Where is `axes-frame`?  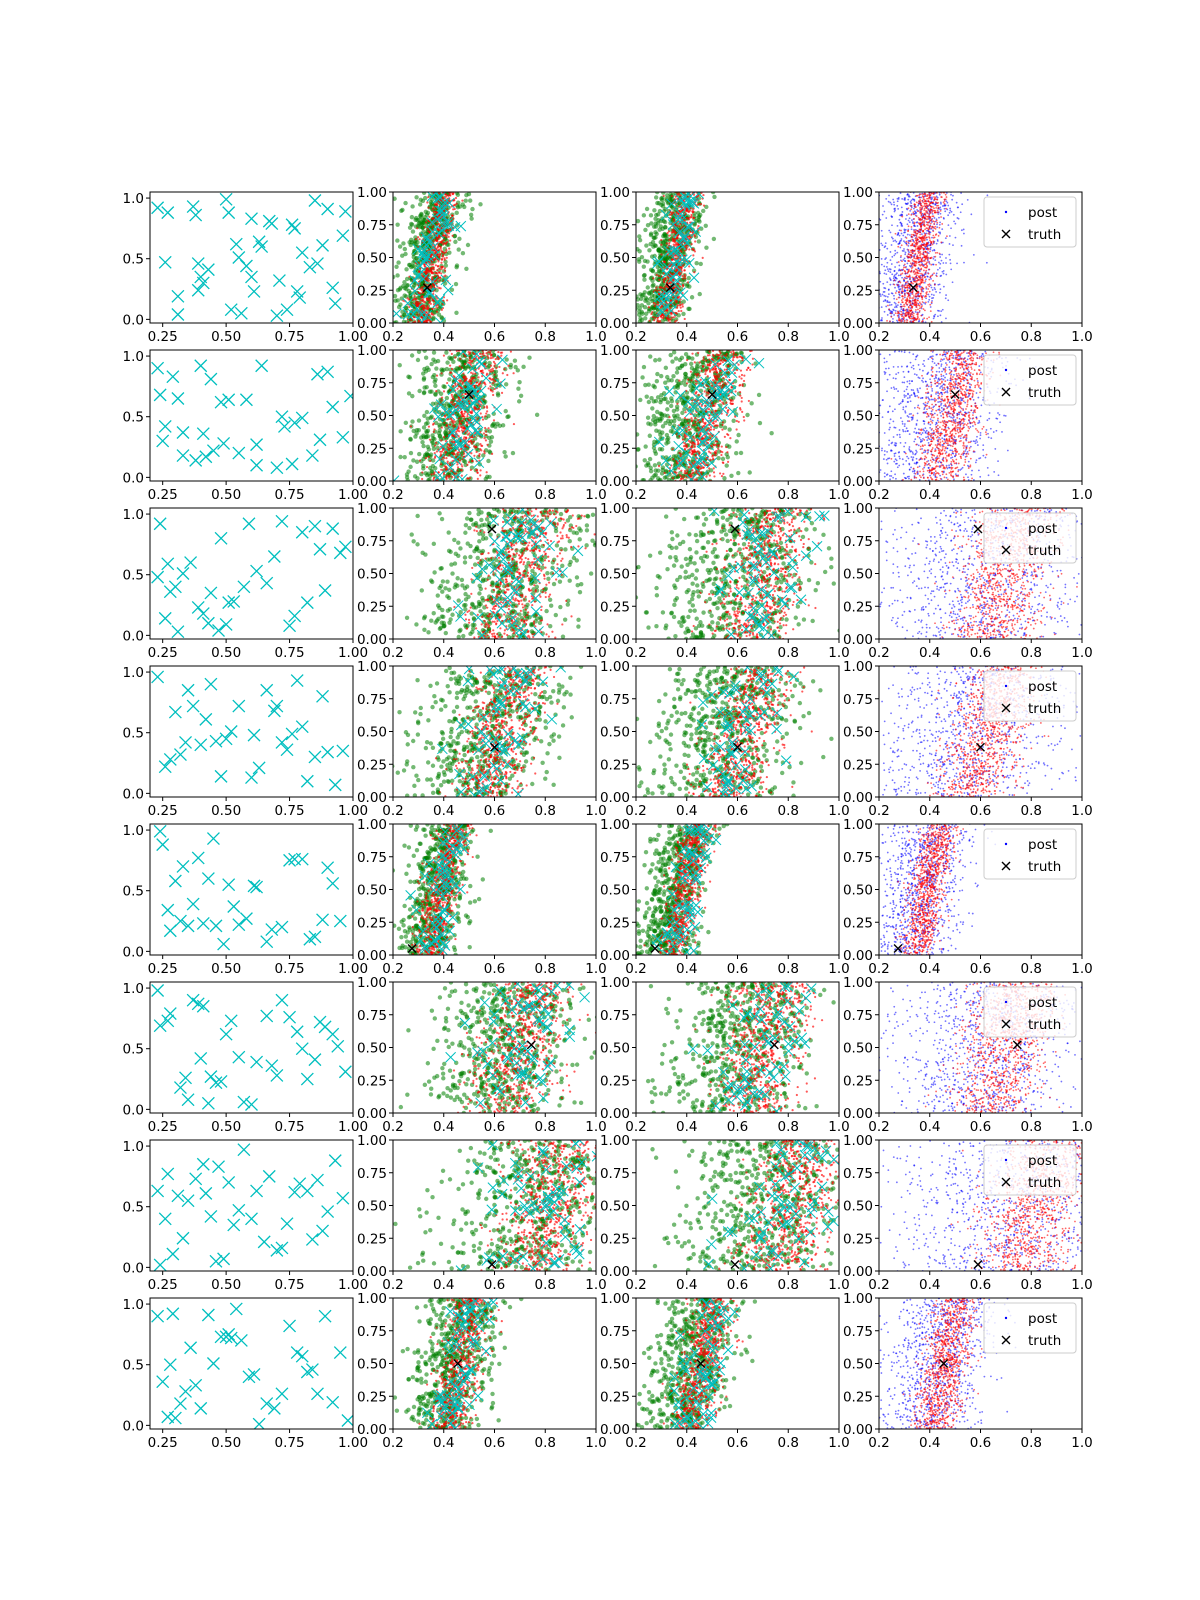
axes-frame is located at coordinates (251, 415).